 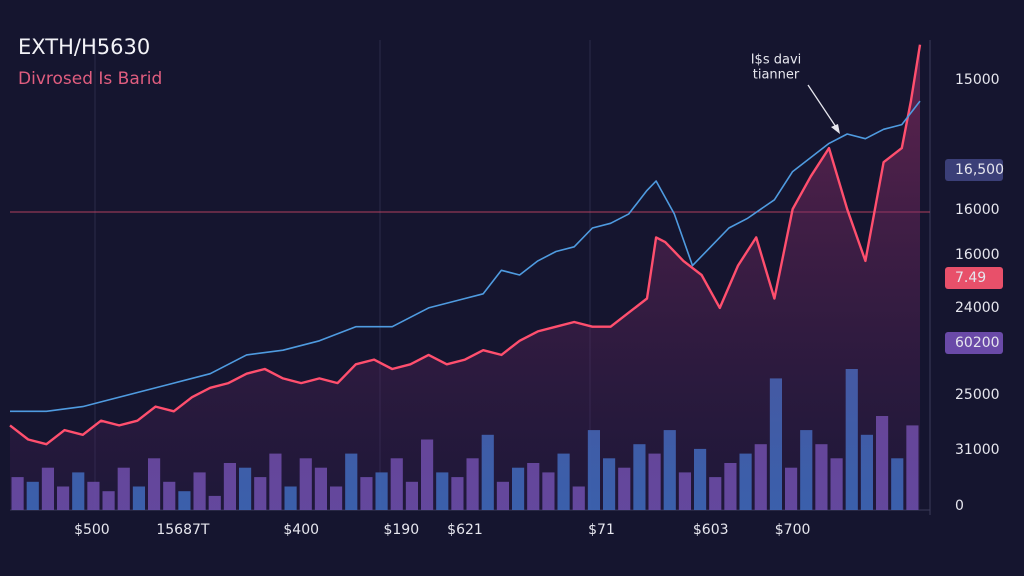 I want to click on x-tick-label: $700, so click(x=793, y=530).